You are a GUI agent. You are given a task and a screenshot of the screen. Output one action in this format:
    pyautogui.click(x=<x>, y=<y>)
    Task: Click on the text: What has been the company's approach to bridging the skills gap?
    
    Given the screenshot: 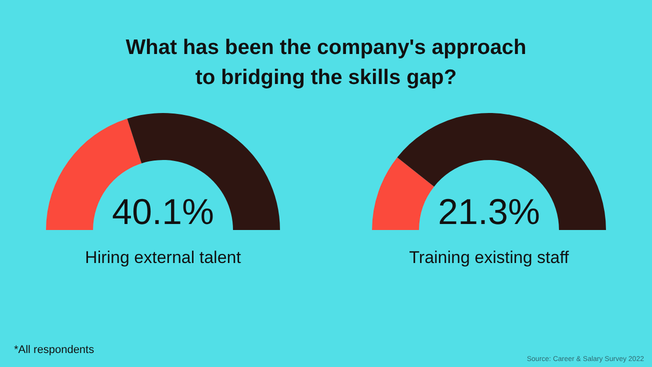 What is the action you would take?
    pyautogui.click(x=326, y=62)
    